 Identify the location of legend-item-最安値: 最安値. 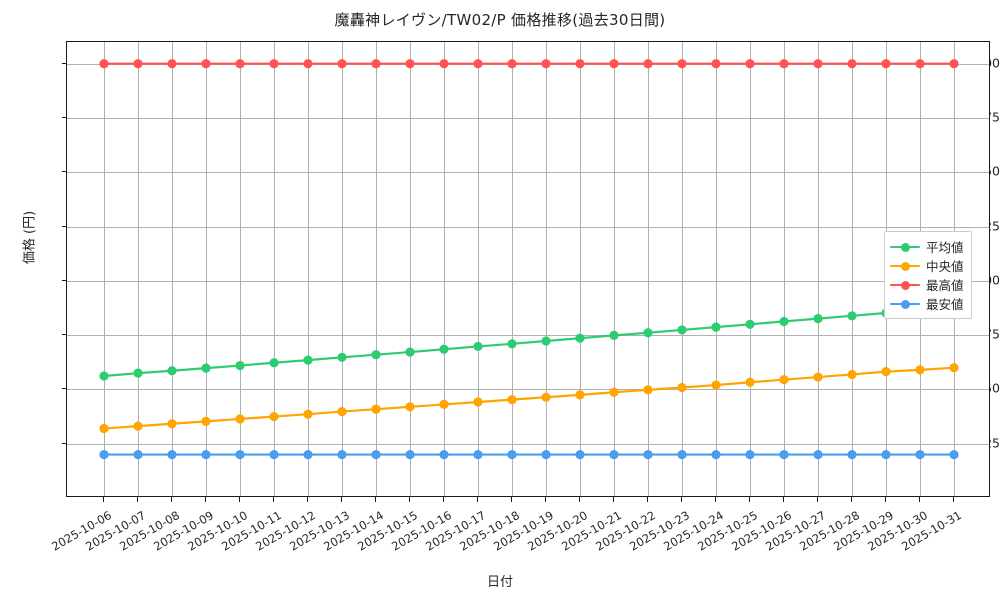
(927, 303).